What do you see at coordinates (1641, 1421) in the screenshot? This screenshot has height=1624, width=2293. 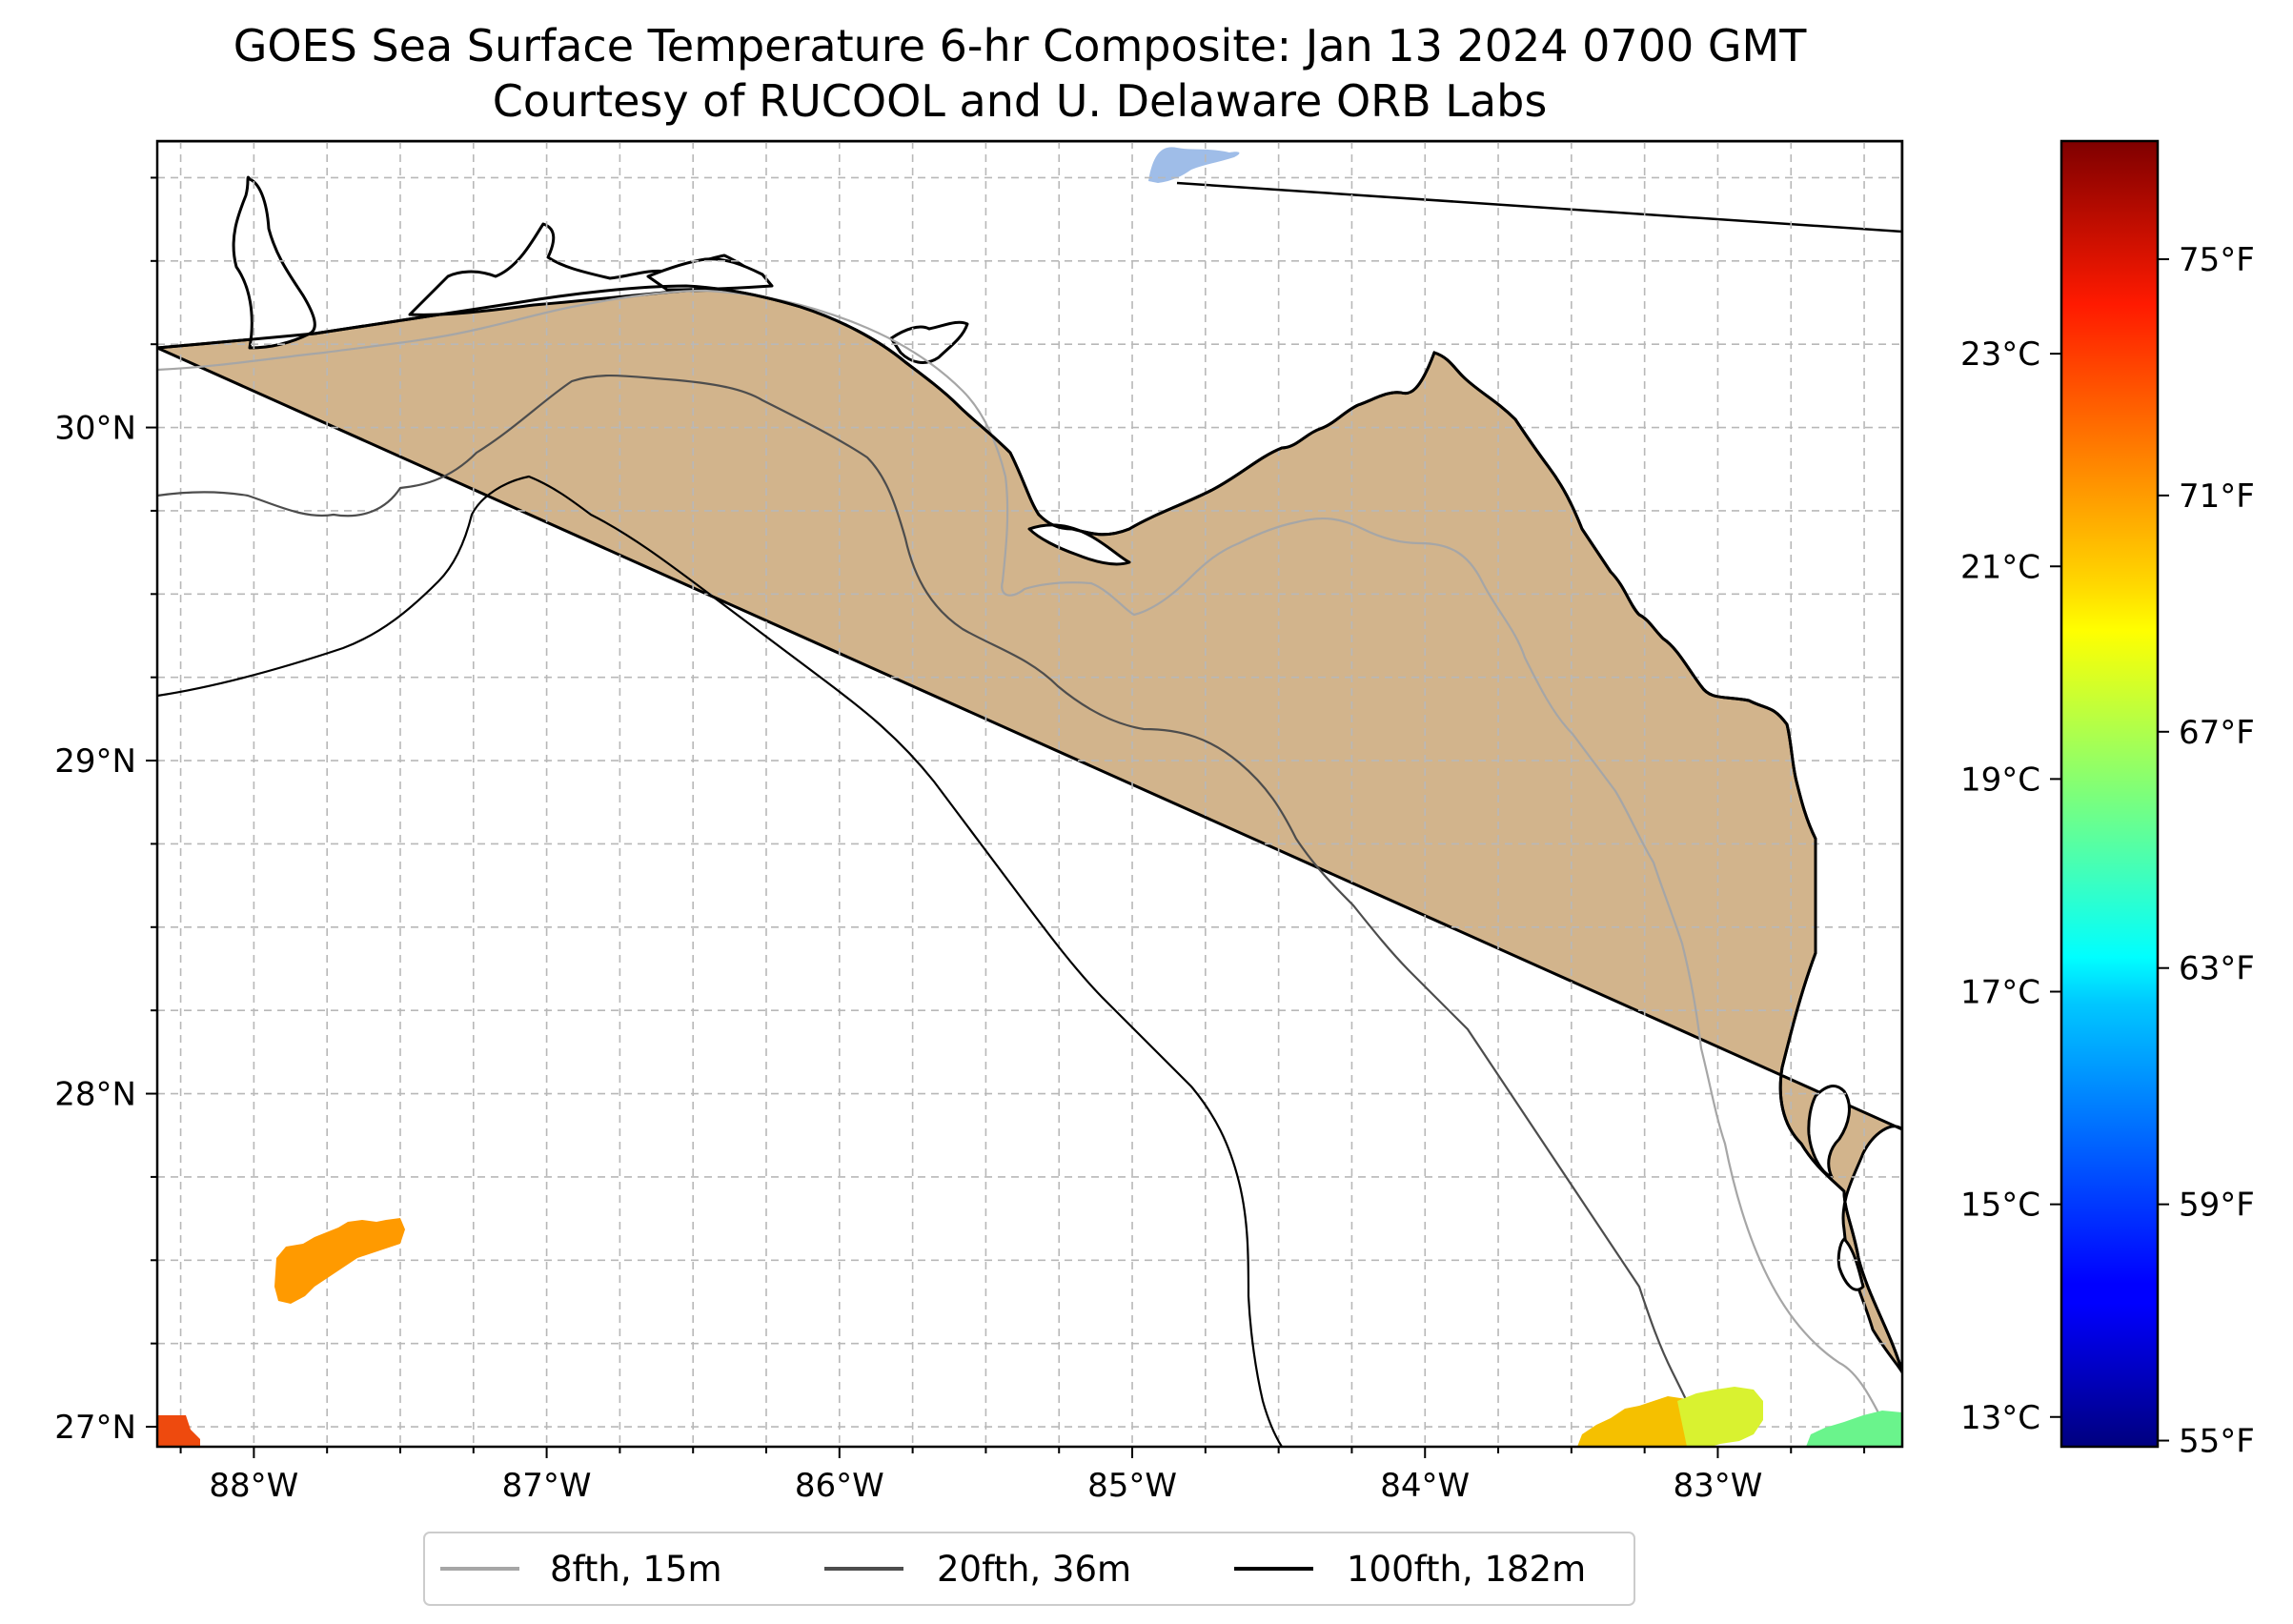 I see `sst-patch-south-83w` at bounding box center [1641, 1421].